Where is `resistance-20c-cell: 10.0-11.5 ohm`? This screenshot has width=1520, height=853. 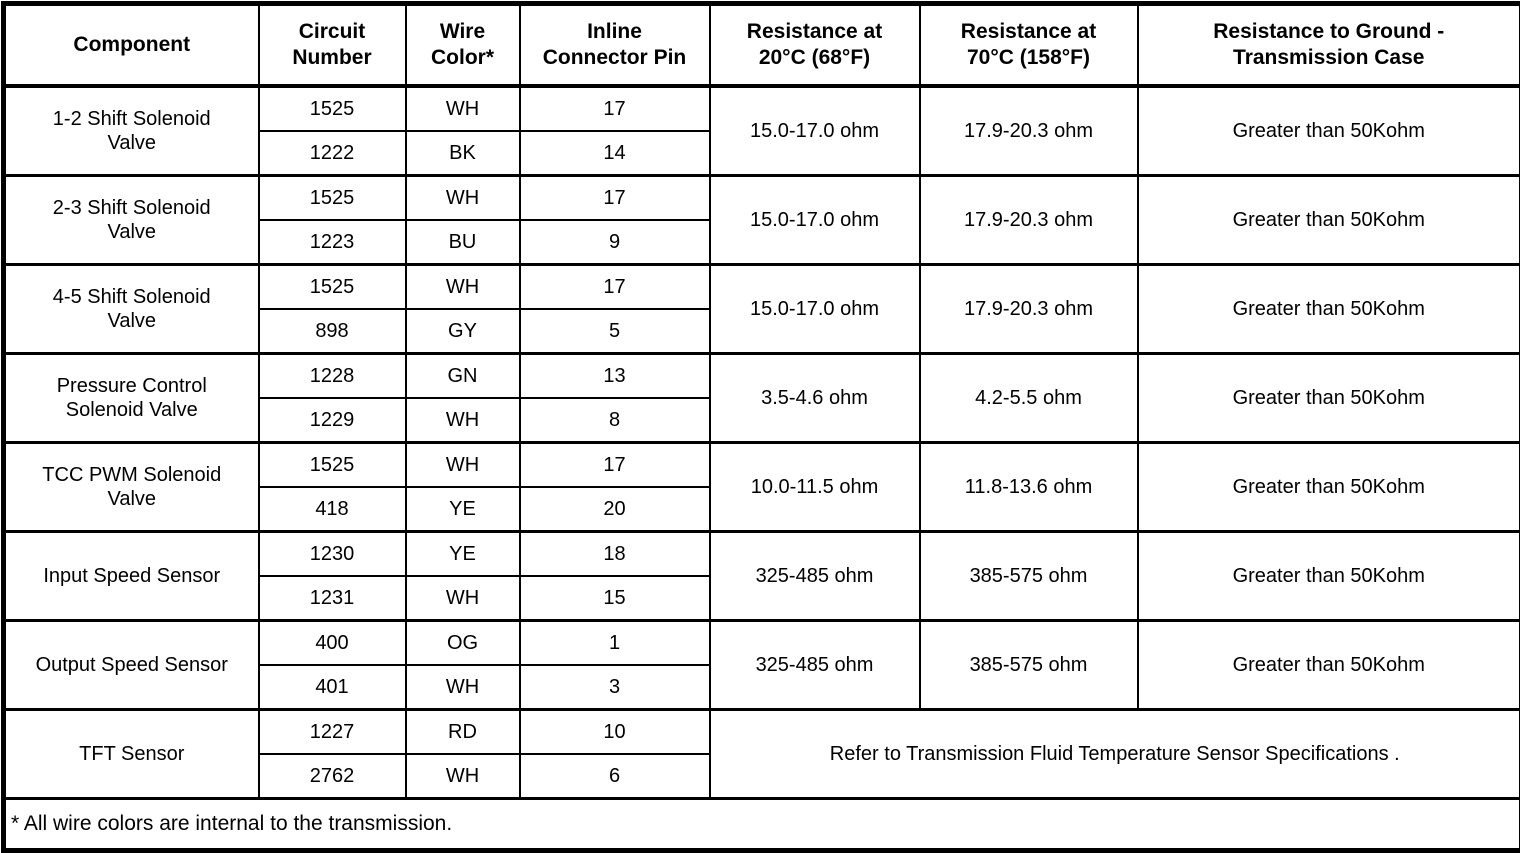
resistance-20c-cell: 10.0-11.5 ohm is located at coordinates (815, 487).